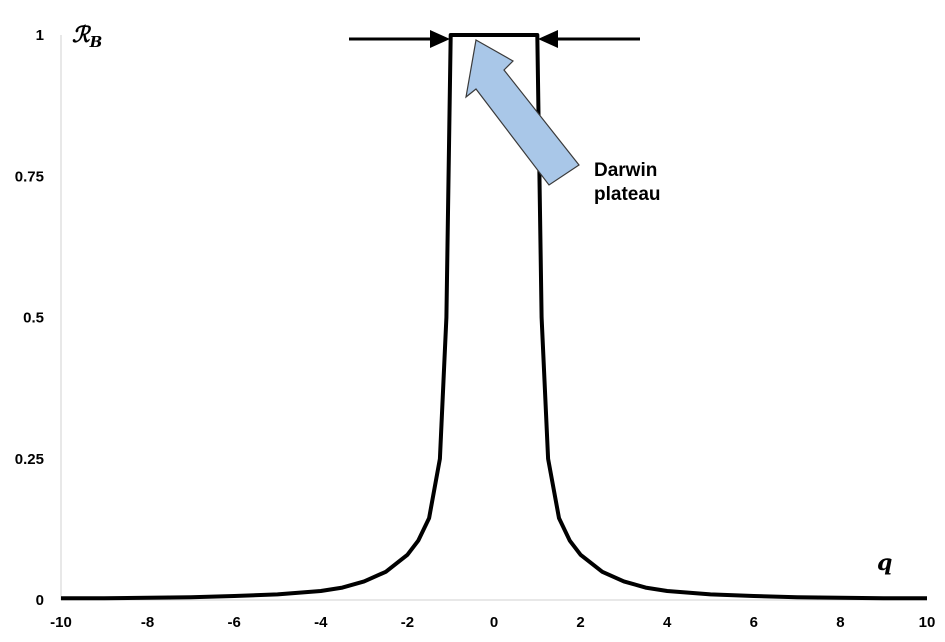  I want to click on y-tick-label: 0.75, so click(29, 176).